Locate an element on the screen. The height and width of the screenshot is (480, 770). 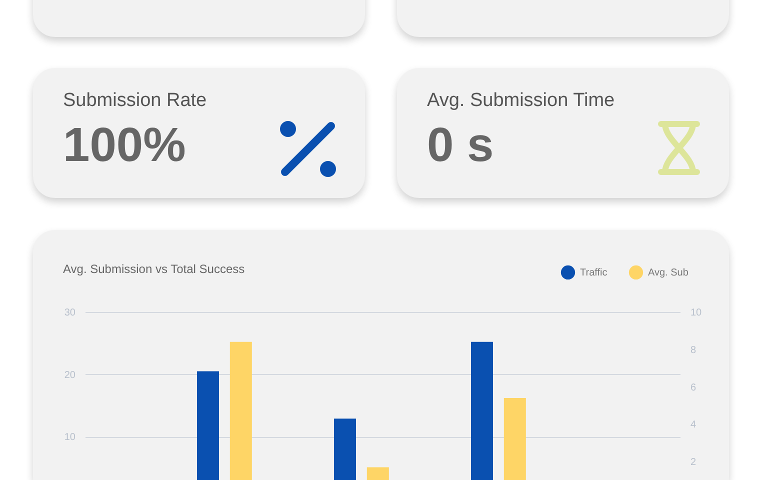
y2-tick-label: 6 is located at coordinates (693, 388).